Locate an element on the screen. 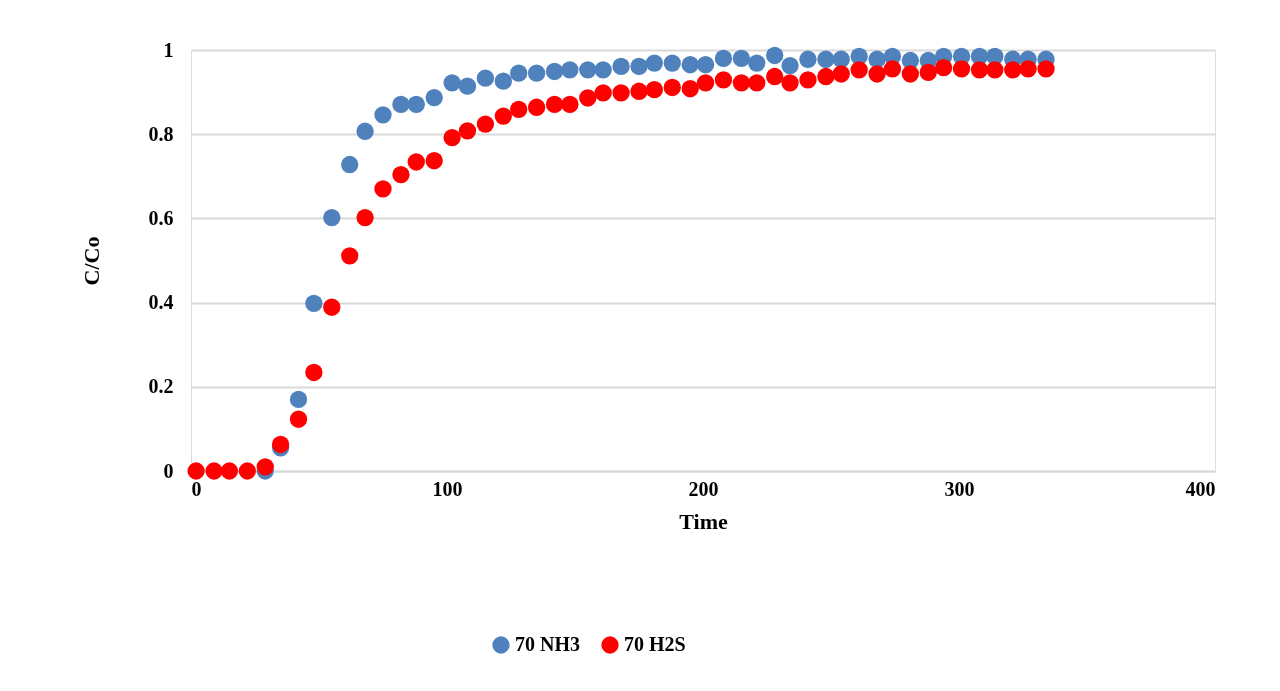 This screenshot has width=1280, height=691. x-tick-label: 100 is located at coordinates (447, 488).